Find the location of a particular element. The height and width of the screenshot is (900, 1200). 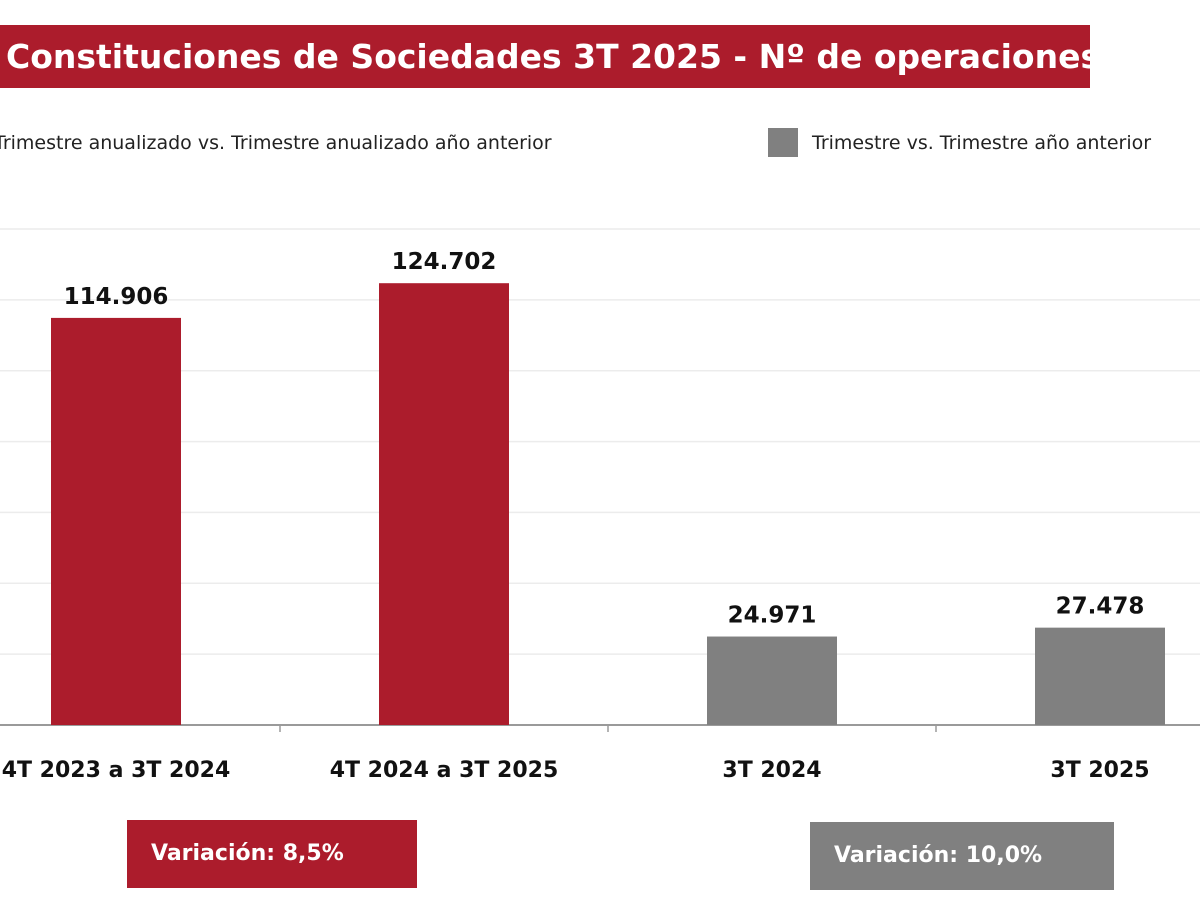

x-tick-label: 3T 2025 is located at coordinates (1099, 770).